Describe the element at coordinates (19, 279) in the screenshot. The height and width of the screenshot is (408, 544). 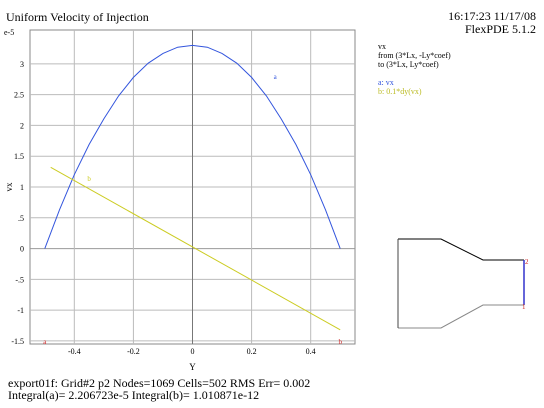
I see `y-tick-label: -.5` at that location.